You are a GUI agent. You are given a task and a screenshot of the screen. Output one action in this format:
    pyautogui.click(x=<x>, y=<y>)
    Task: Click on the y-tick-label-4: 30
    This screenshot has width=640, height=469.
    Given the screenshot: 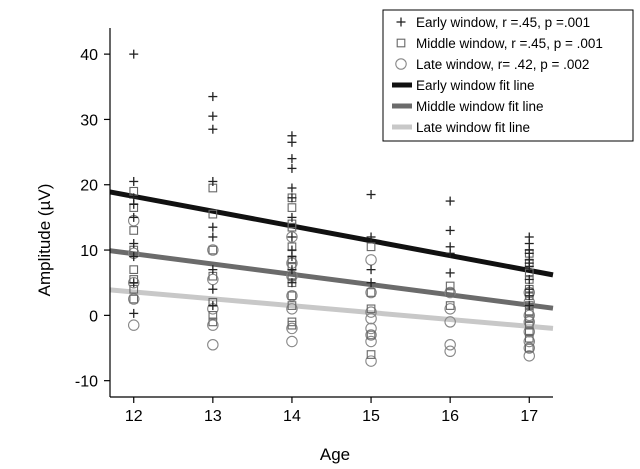 What is the action you would take?
    pyautogui.click(x=89, y=120)
    